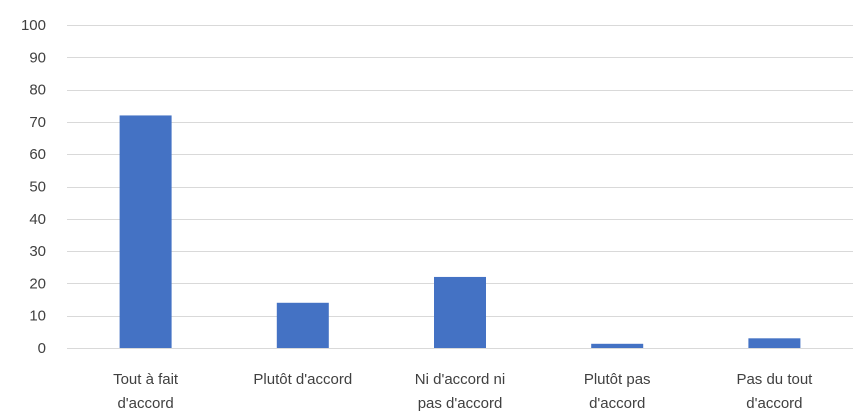 This screenshot has width=857, height=414. What do you see at coordinates (460, 403) in the screenshot?
I see `x-category-label-line: pas d'accord` at bounding box center [460, 403].